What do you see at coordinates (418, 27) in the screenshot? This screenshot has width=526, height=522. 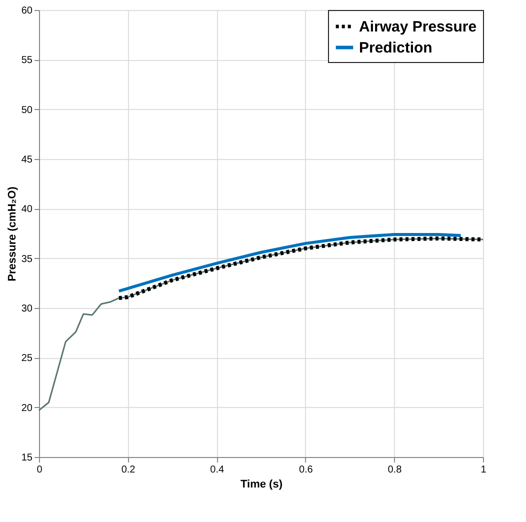 I see `legend-label: Airway Pressure` at bounding box center [418, 27].